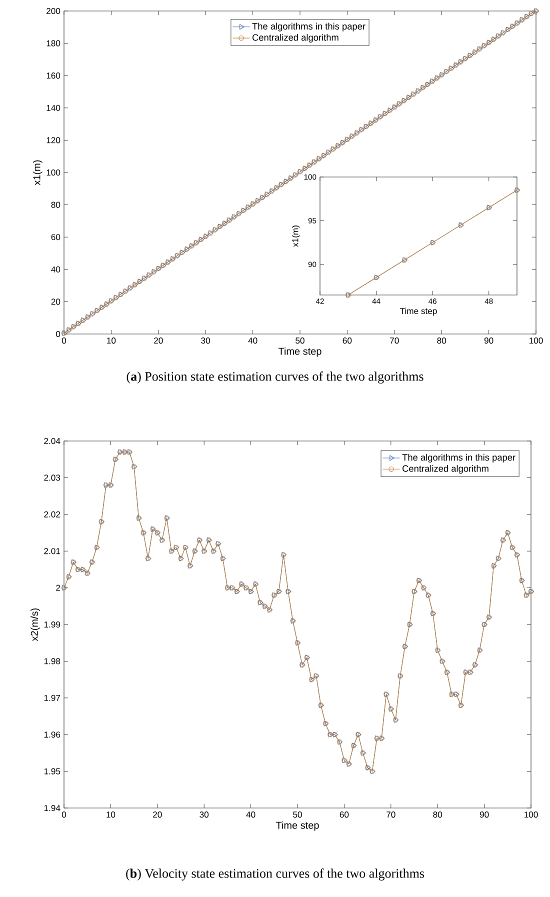 This screenshot has height=897, width=550. What do you see at coordinates (52, 441) in the screenshot?
I see `y-tick-label: 2.04` at bounding box center [52, 441].